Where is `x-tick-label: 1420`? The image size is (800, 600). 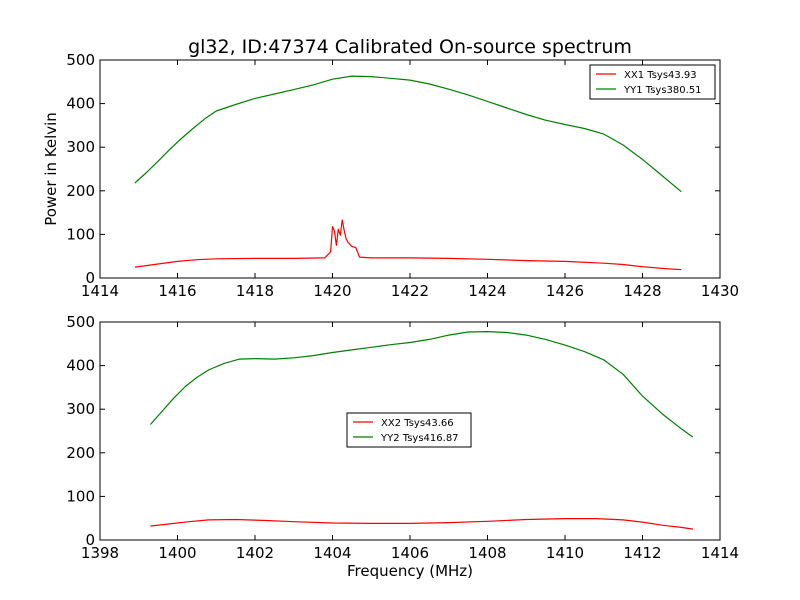
x-tick-label: 1420 is located at coordinates (332, 291).